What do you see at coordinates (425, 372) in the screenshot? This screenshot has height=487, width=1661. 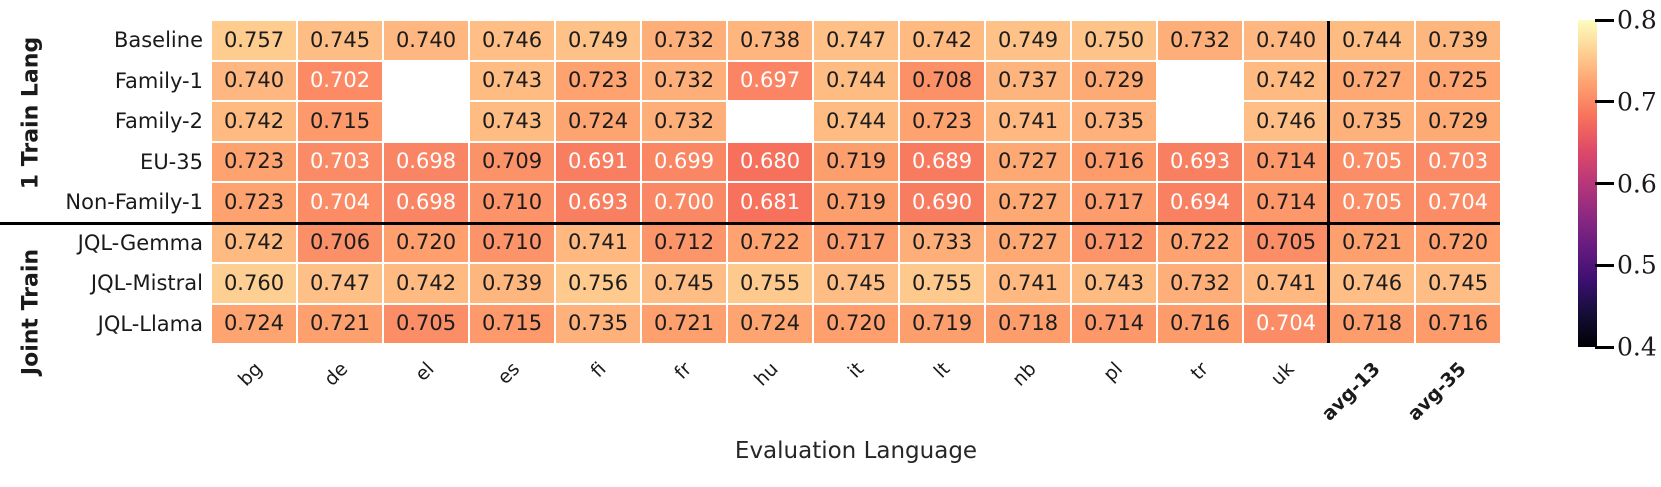 I see `x-tick-label: el` at bounding box center [425, 372].